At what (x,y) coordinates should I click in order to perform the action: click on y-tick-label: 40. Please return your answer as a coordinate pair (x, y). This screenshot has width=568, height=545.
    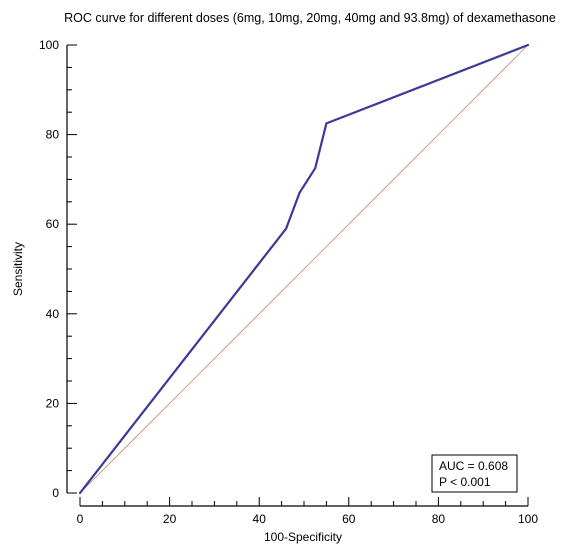
    Looking at the image, I should click on (53, 314).